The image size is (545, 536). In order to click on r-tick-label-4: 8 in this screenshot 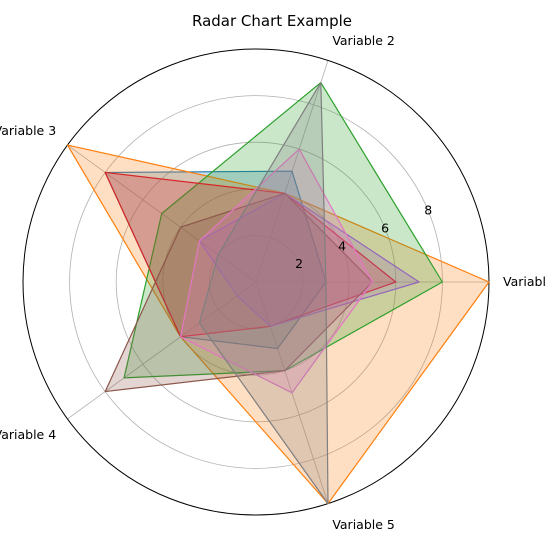, I will do `click(428, 210)`.